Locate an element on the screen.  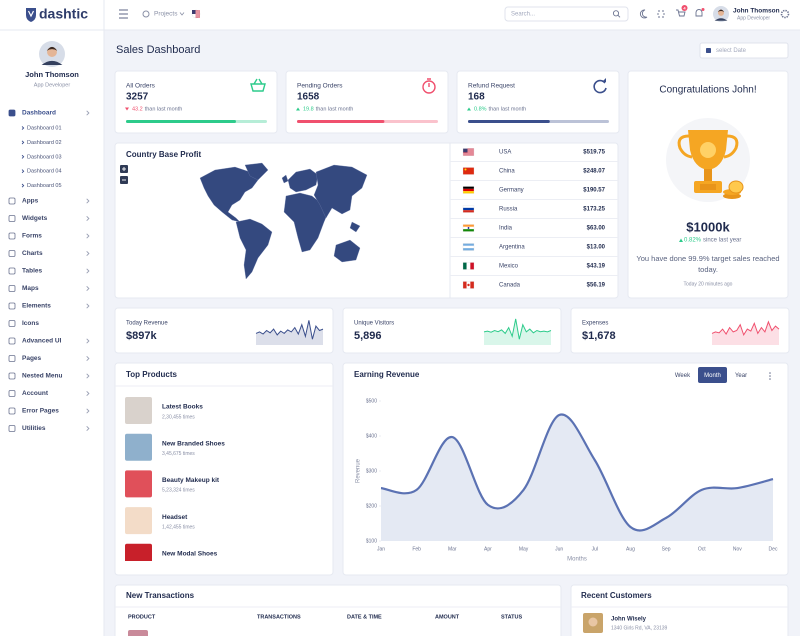
top-products-card is located at coordinates (224, 469).